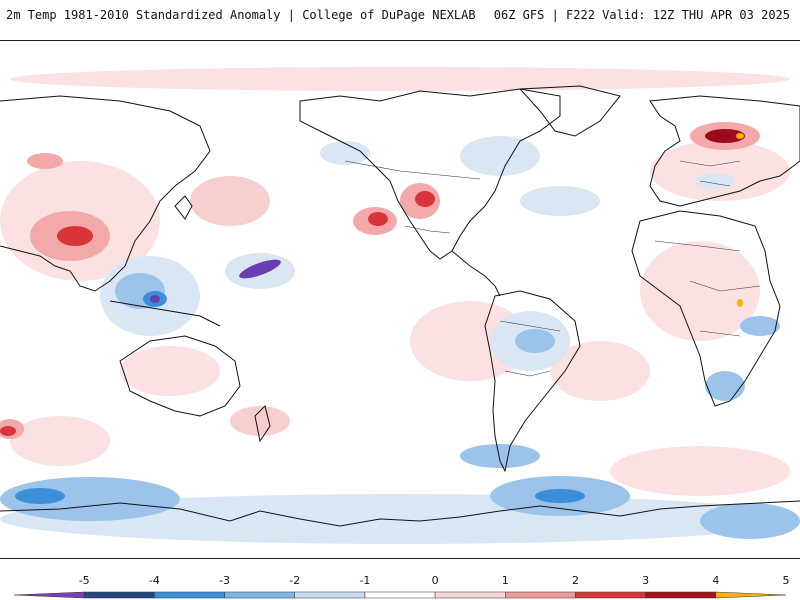  What do you see at coordinates (294, 580) in the screenshot?
I see `colorbar-tick-label: -2` at bounding box center [294, 580].